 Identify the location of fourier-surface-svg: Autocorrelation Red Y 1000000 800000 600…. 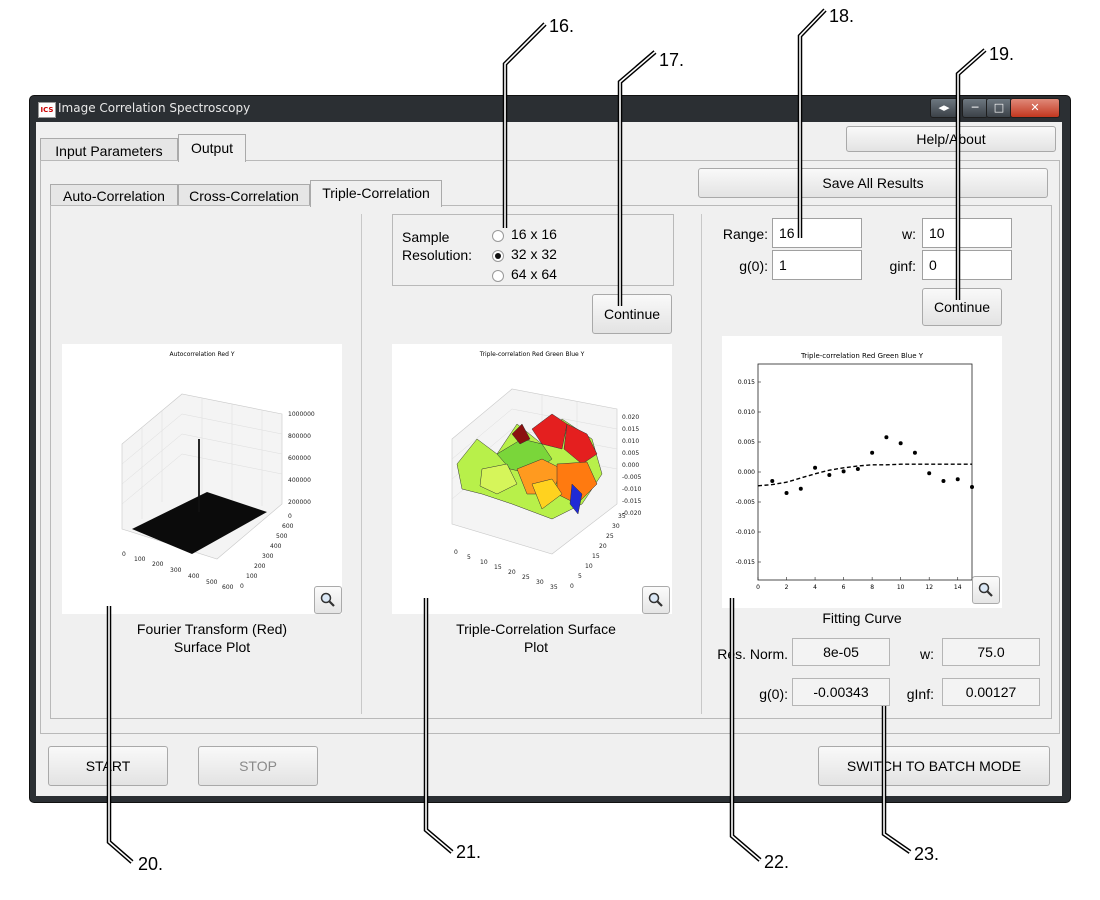
(218, 471).